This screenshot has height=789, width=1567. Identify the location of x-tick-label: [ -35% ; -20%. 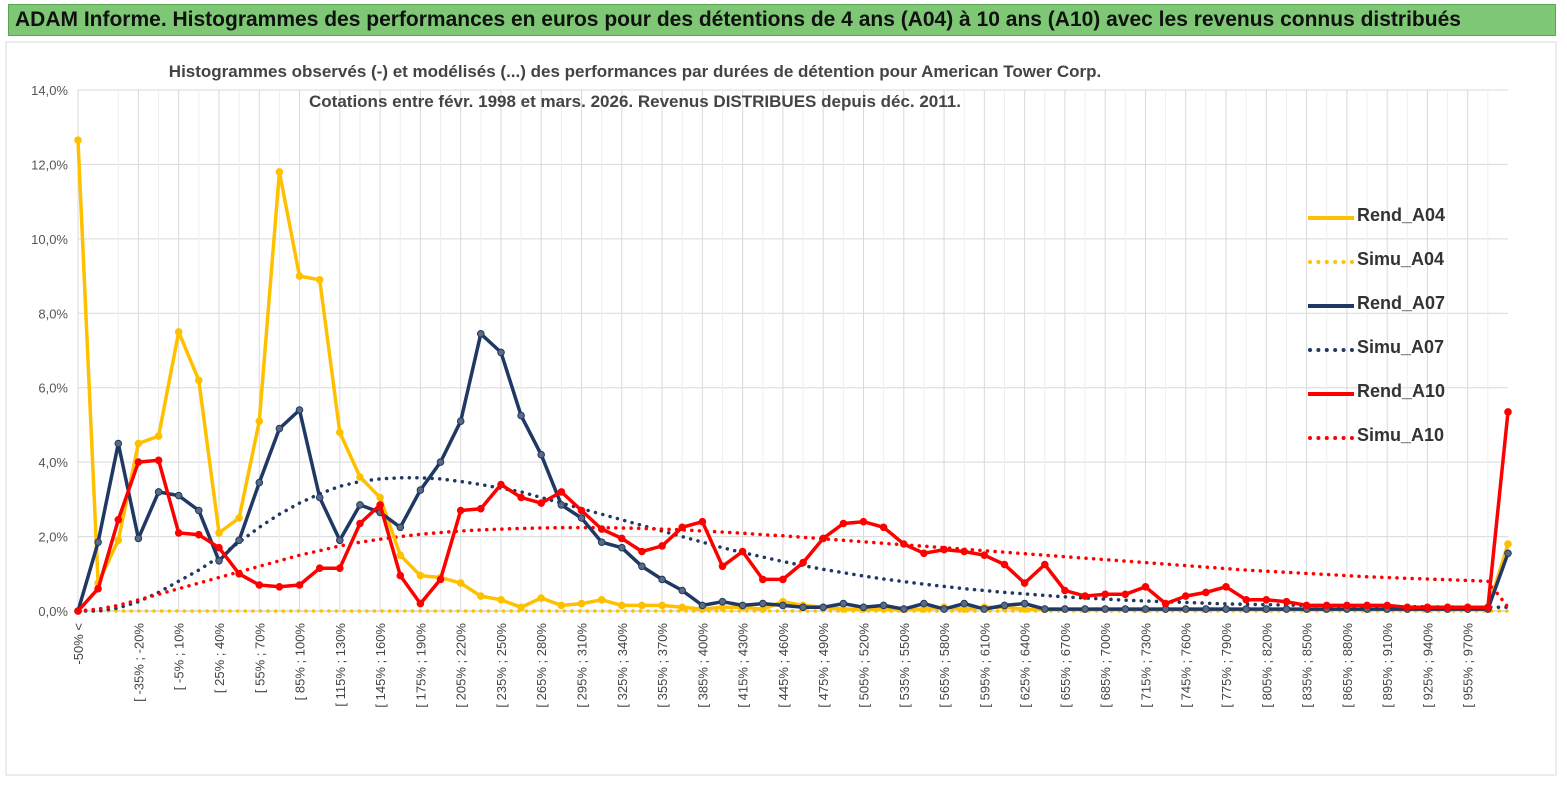
(138, 662).